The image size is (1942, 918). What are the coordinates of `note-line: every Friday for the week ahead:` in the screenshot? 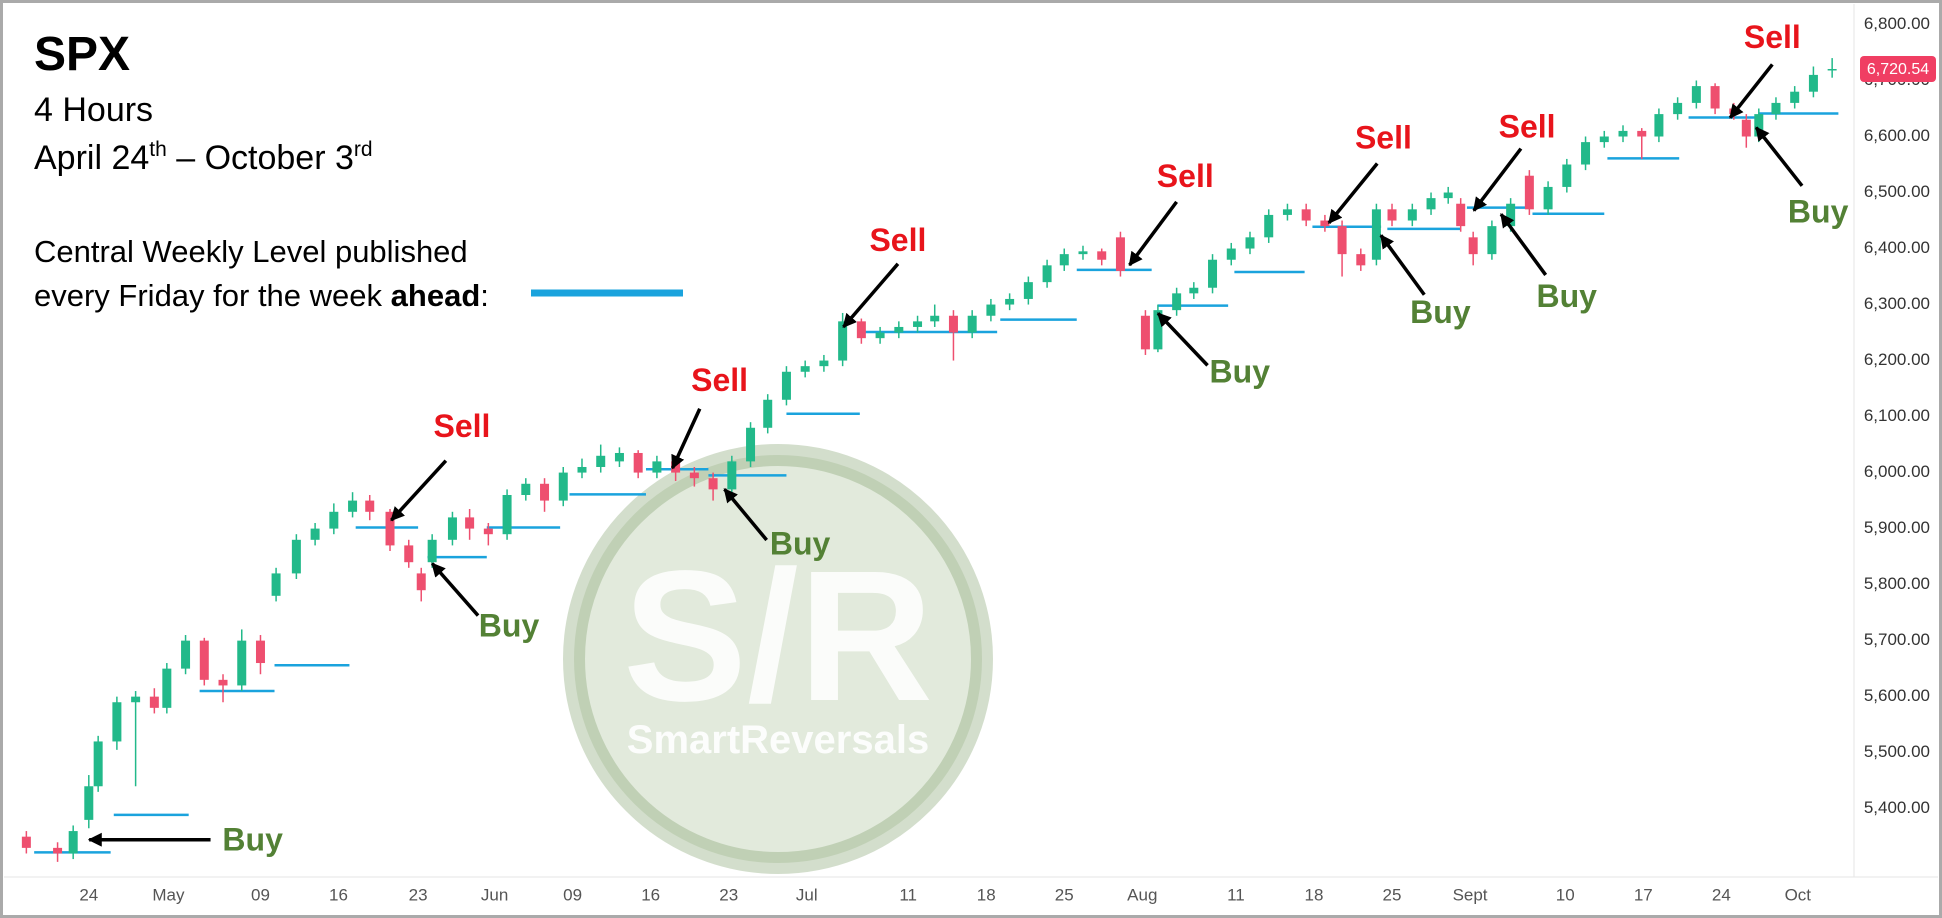 It's located at (261, 295).